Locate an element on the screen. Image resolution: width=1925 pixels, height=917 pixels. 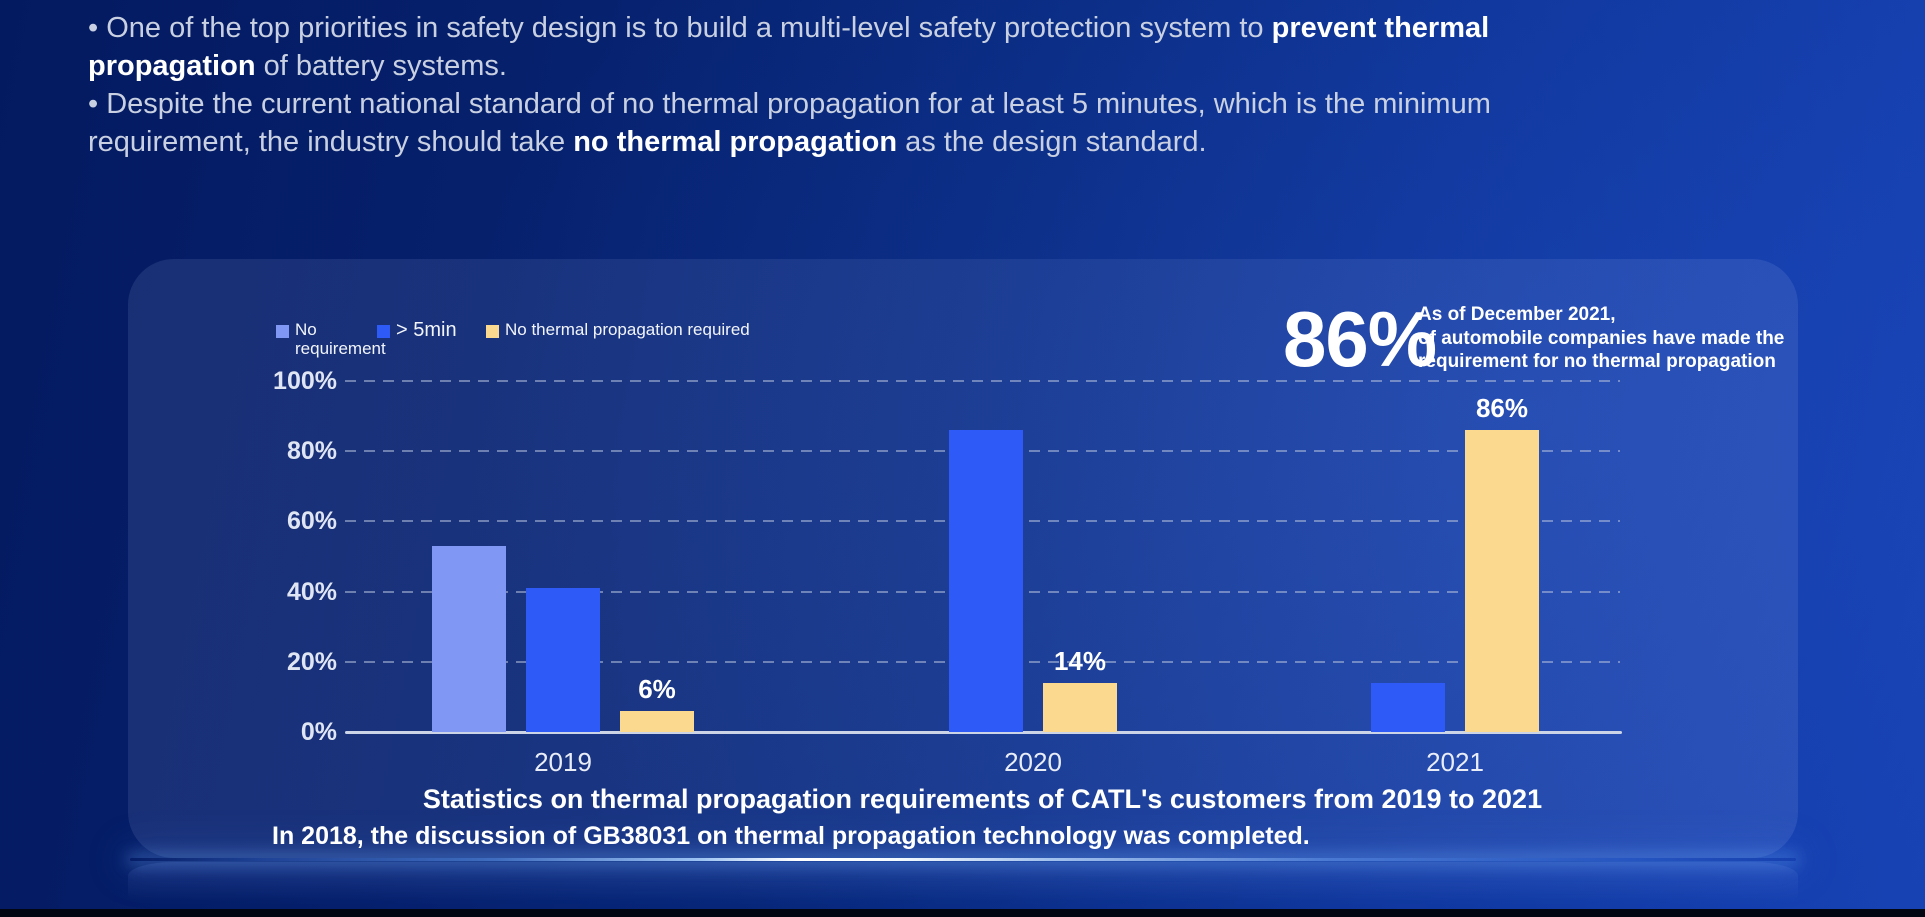
bar-2020-no-thermal-propagation-required is located at coordinates (1080, 707).